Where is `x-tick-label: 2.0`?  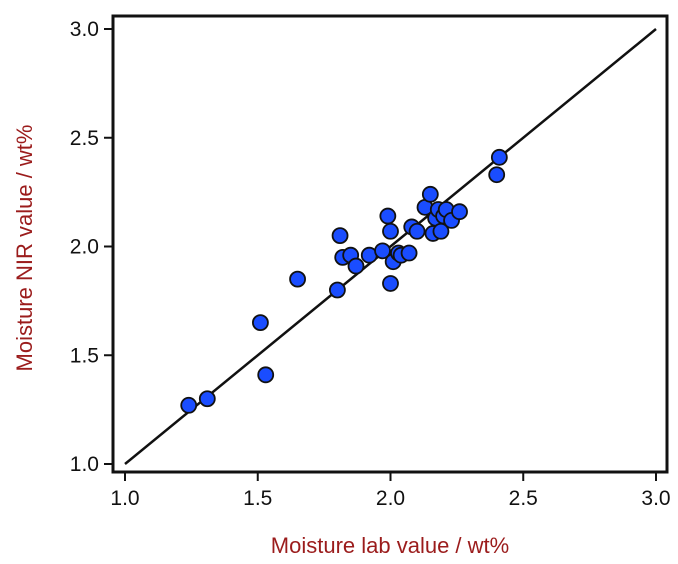
x-tick-label: 2.0 is located at coordinates (390, 498).